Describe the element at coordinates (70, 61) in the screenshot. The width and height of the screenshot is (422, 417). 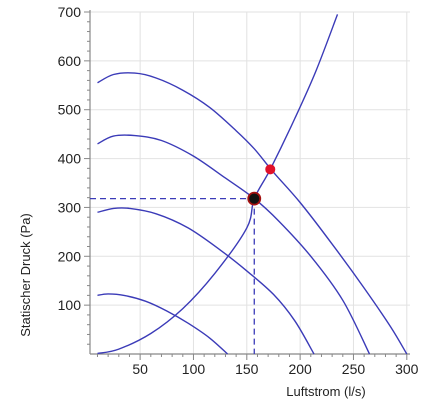
I see `y-tick-label: 600` at that location.